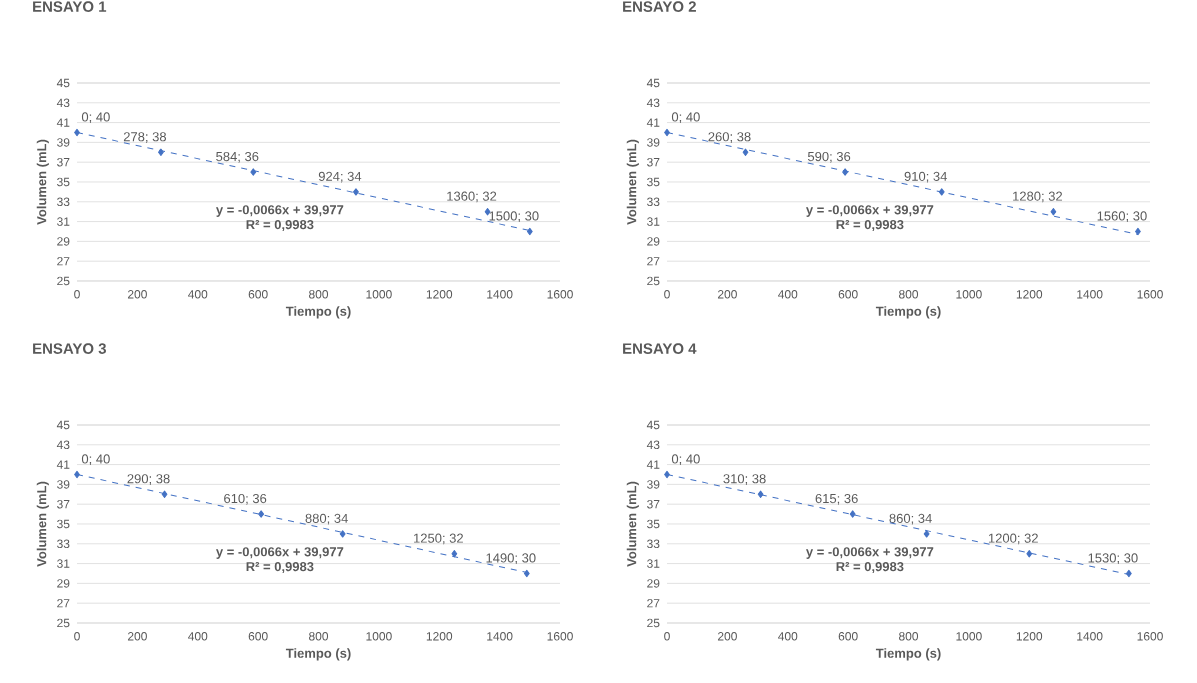 This screenshot has width=1197, height=683. Describe the element at coordinates (836, 499) in the screenshot. I see `data-label: 615; 36` at that location.